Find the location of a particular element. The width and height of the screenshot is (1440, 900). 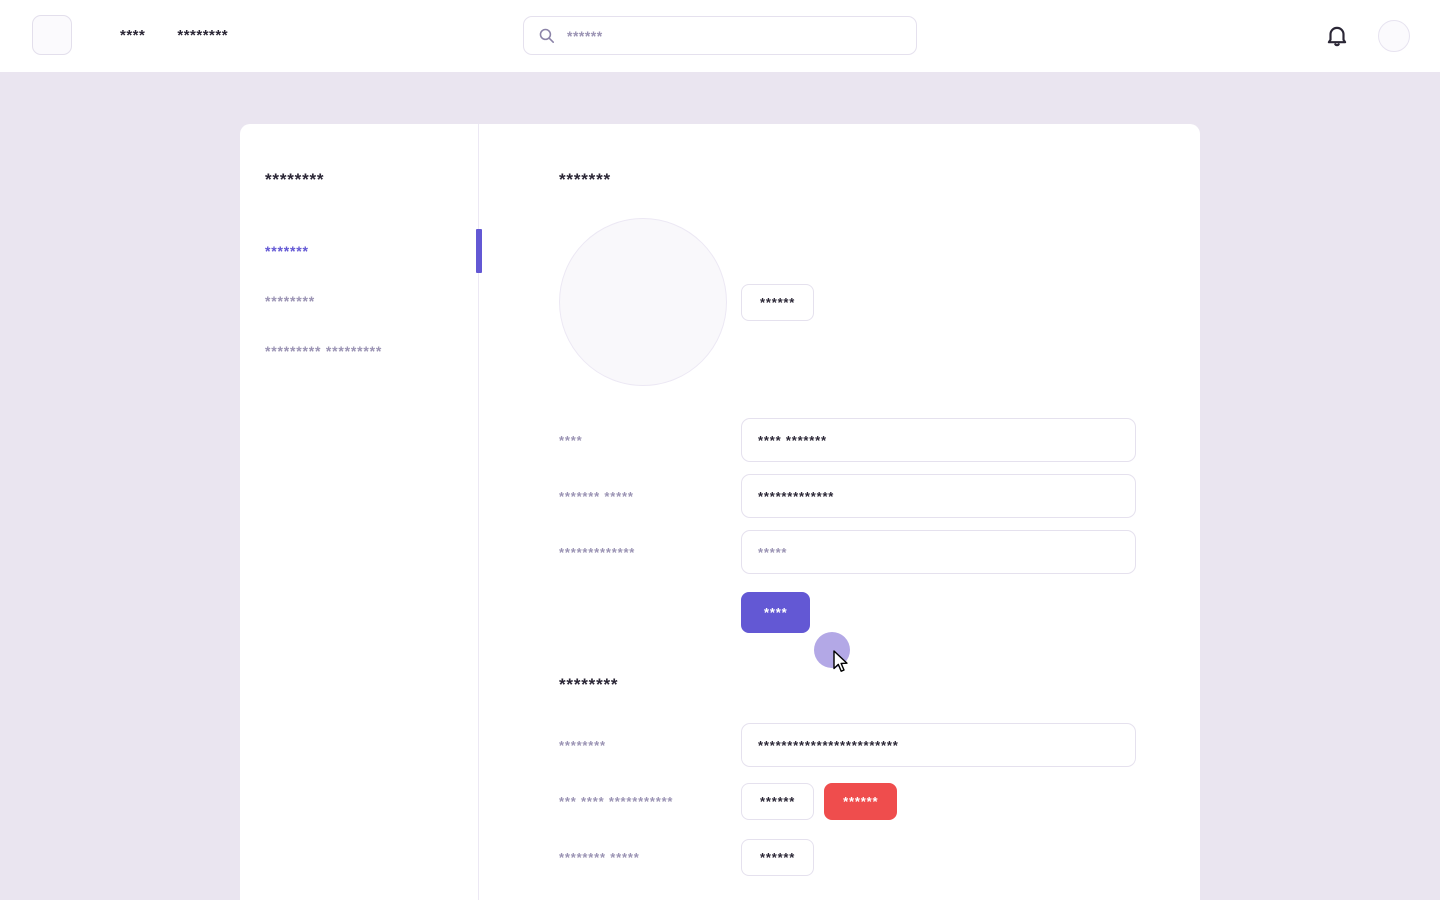

profile-save-row: **** is located at coordinates (938, 612).